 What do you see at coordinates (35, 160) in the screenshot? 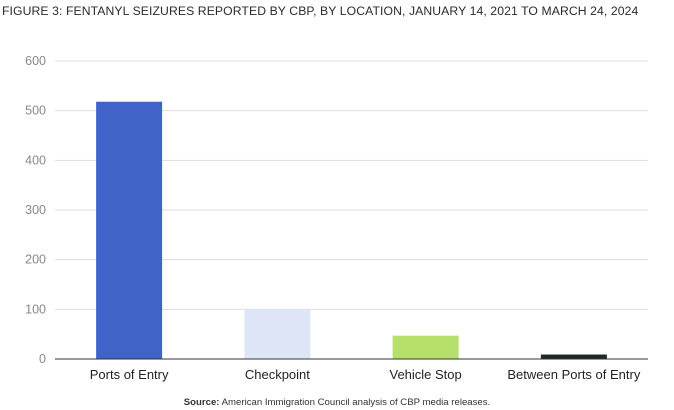
I see `y-tick-label: 400` at bounding box center [35, 160].